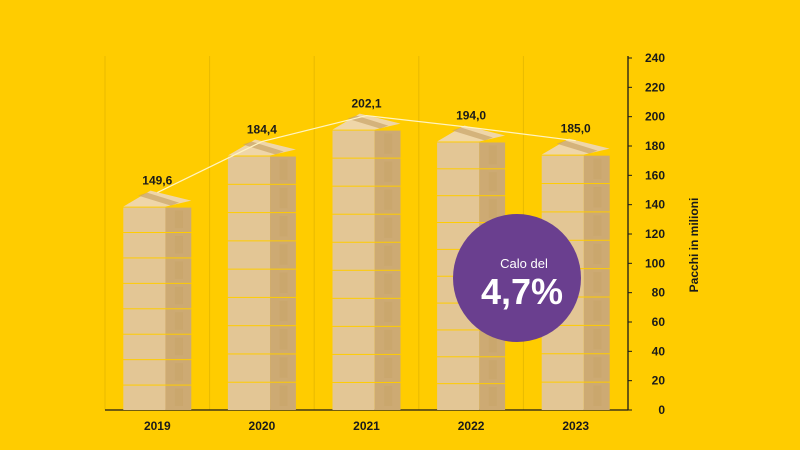 This screenshot has width=800, height=450. Describe the element at coordinates (655, 117) in the screenshot. I see `y-tick-label: 200` at that location.